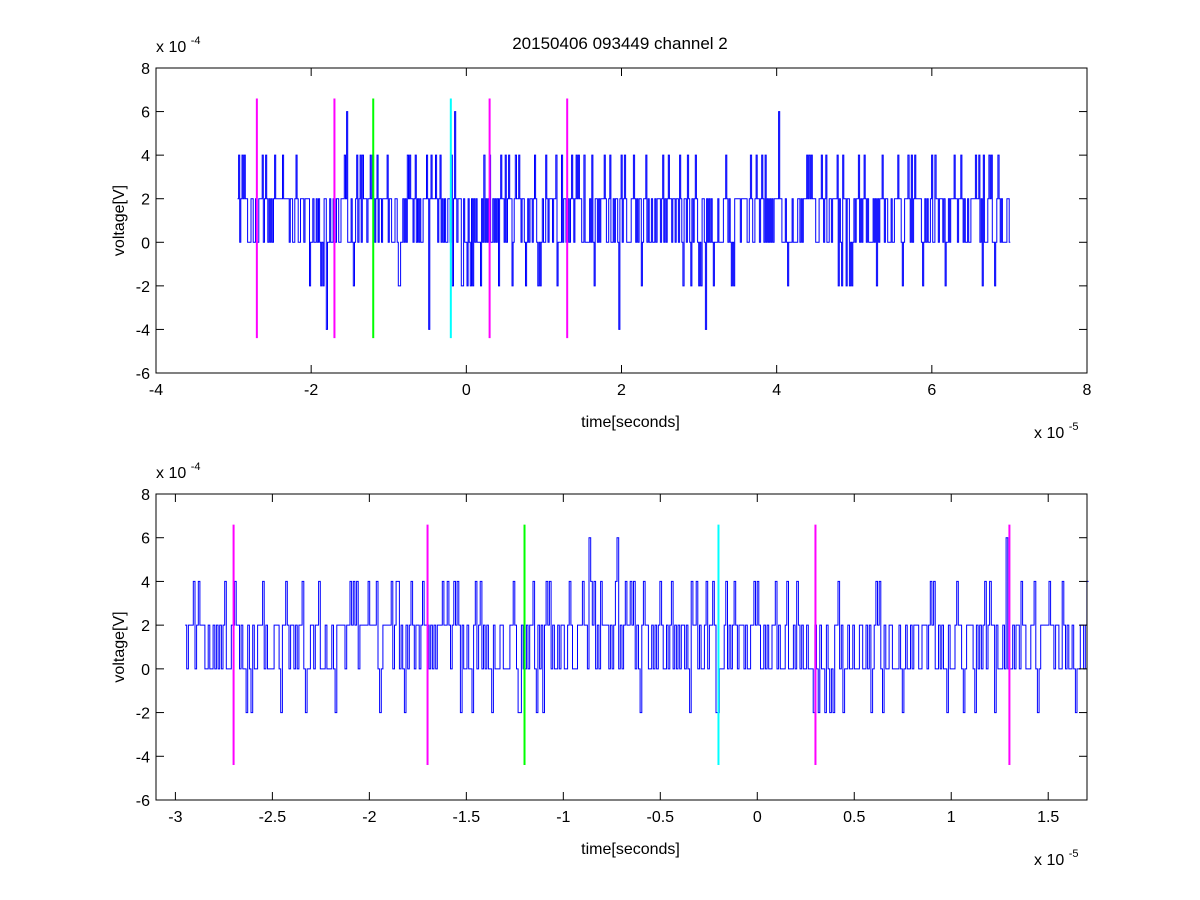  What do you see at coordinates (156, 390) in the screenshot?
I see `x-tick-label: -4` at bounding box center [156, 390].